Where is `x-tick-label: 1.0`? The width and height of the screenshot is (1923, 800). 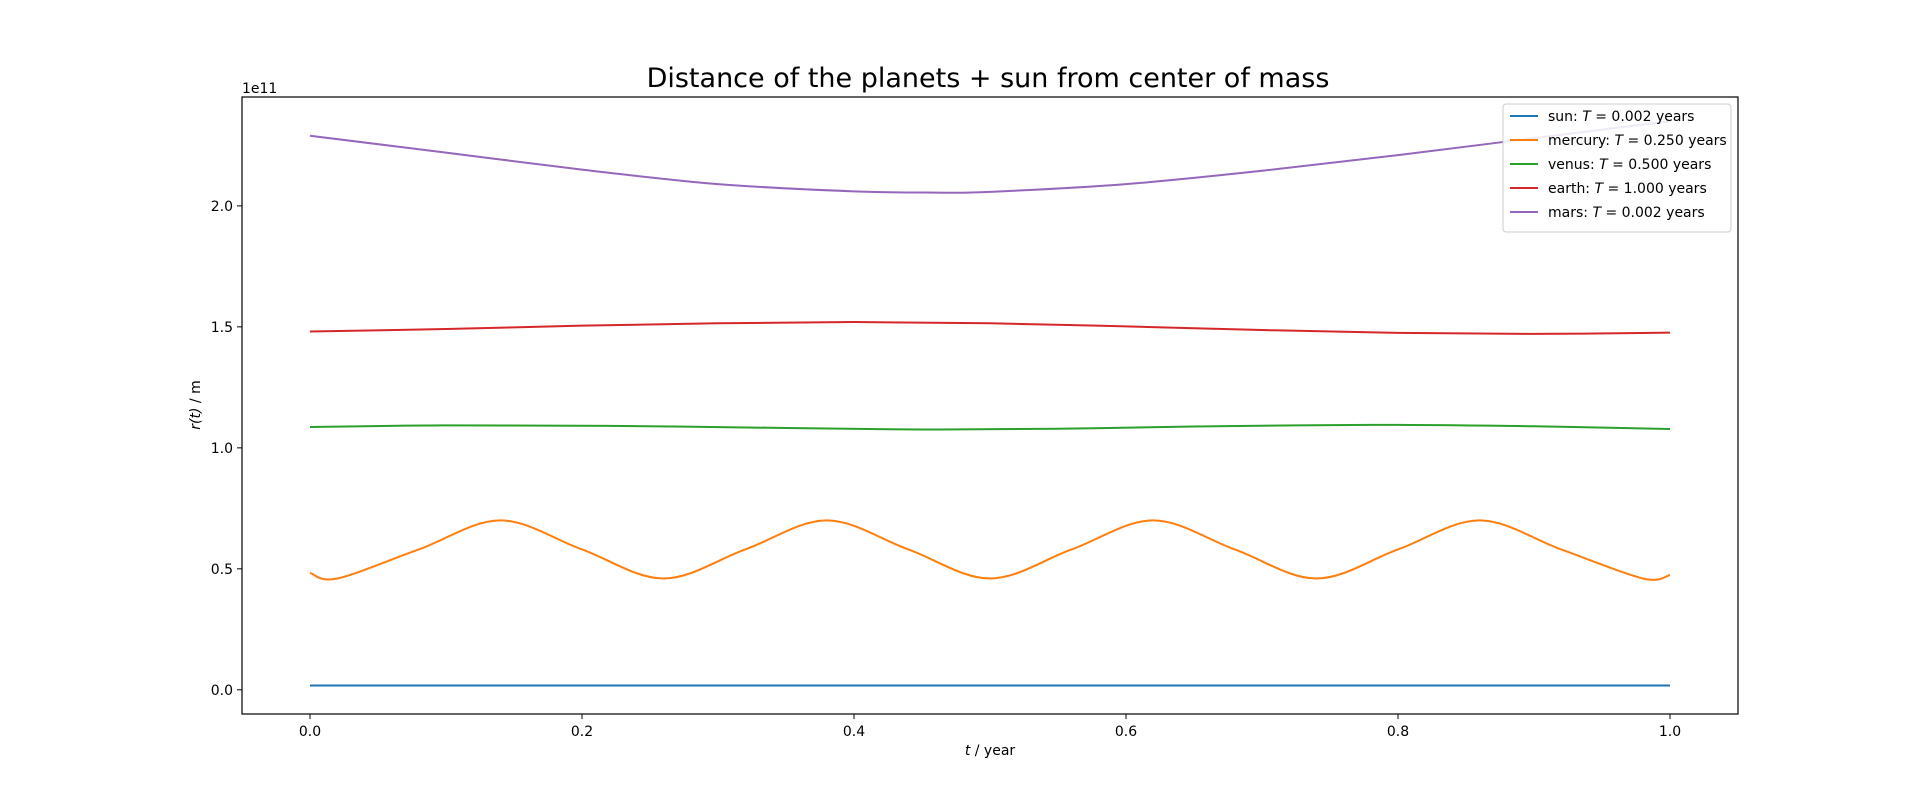 x-tick-label: 1.0 is located at coordinates (1670, 732).